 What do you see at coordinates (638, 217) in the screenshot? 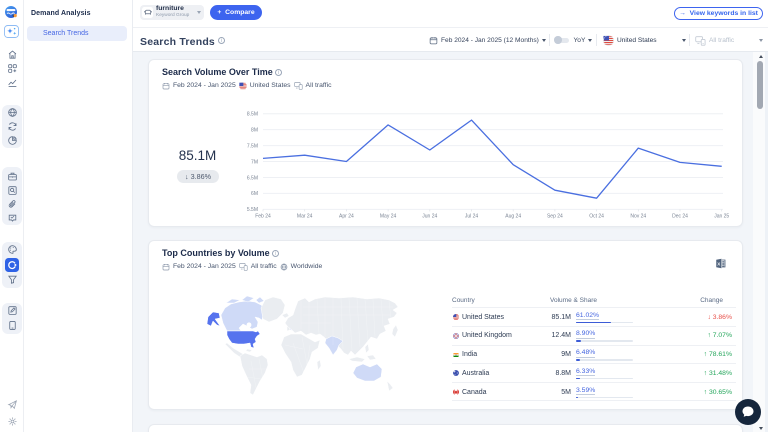
I see `svg-text: Nov 24` at bounding box center [638, 217].